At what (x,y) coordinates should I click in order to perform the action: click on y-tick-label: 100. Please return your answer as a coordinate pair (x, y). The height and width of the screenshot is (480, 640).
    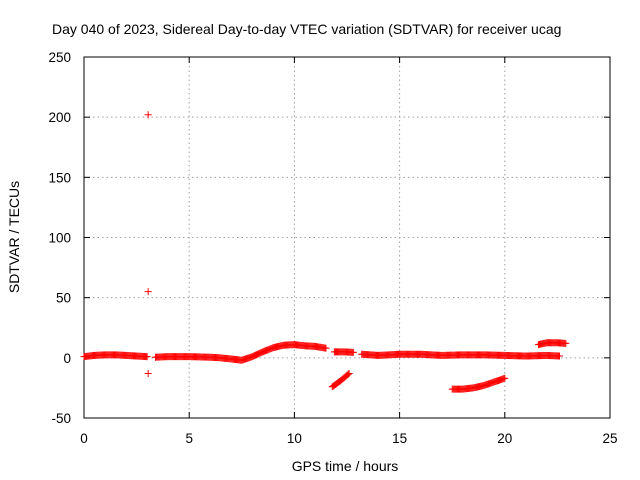
    Looking at the image, I should click on (59, 238).